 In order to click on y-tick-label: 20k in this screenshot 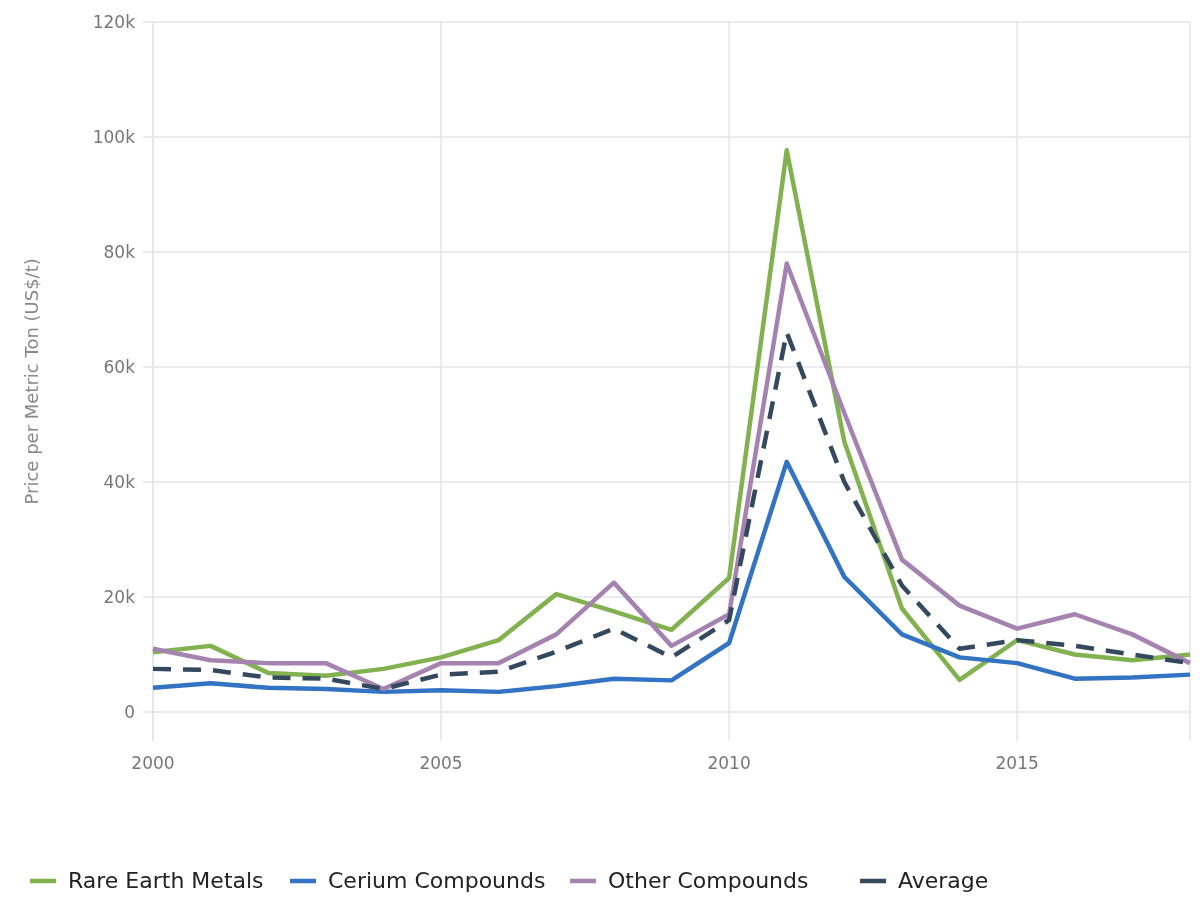, I will do `click(119, 596)`.